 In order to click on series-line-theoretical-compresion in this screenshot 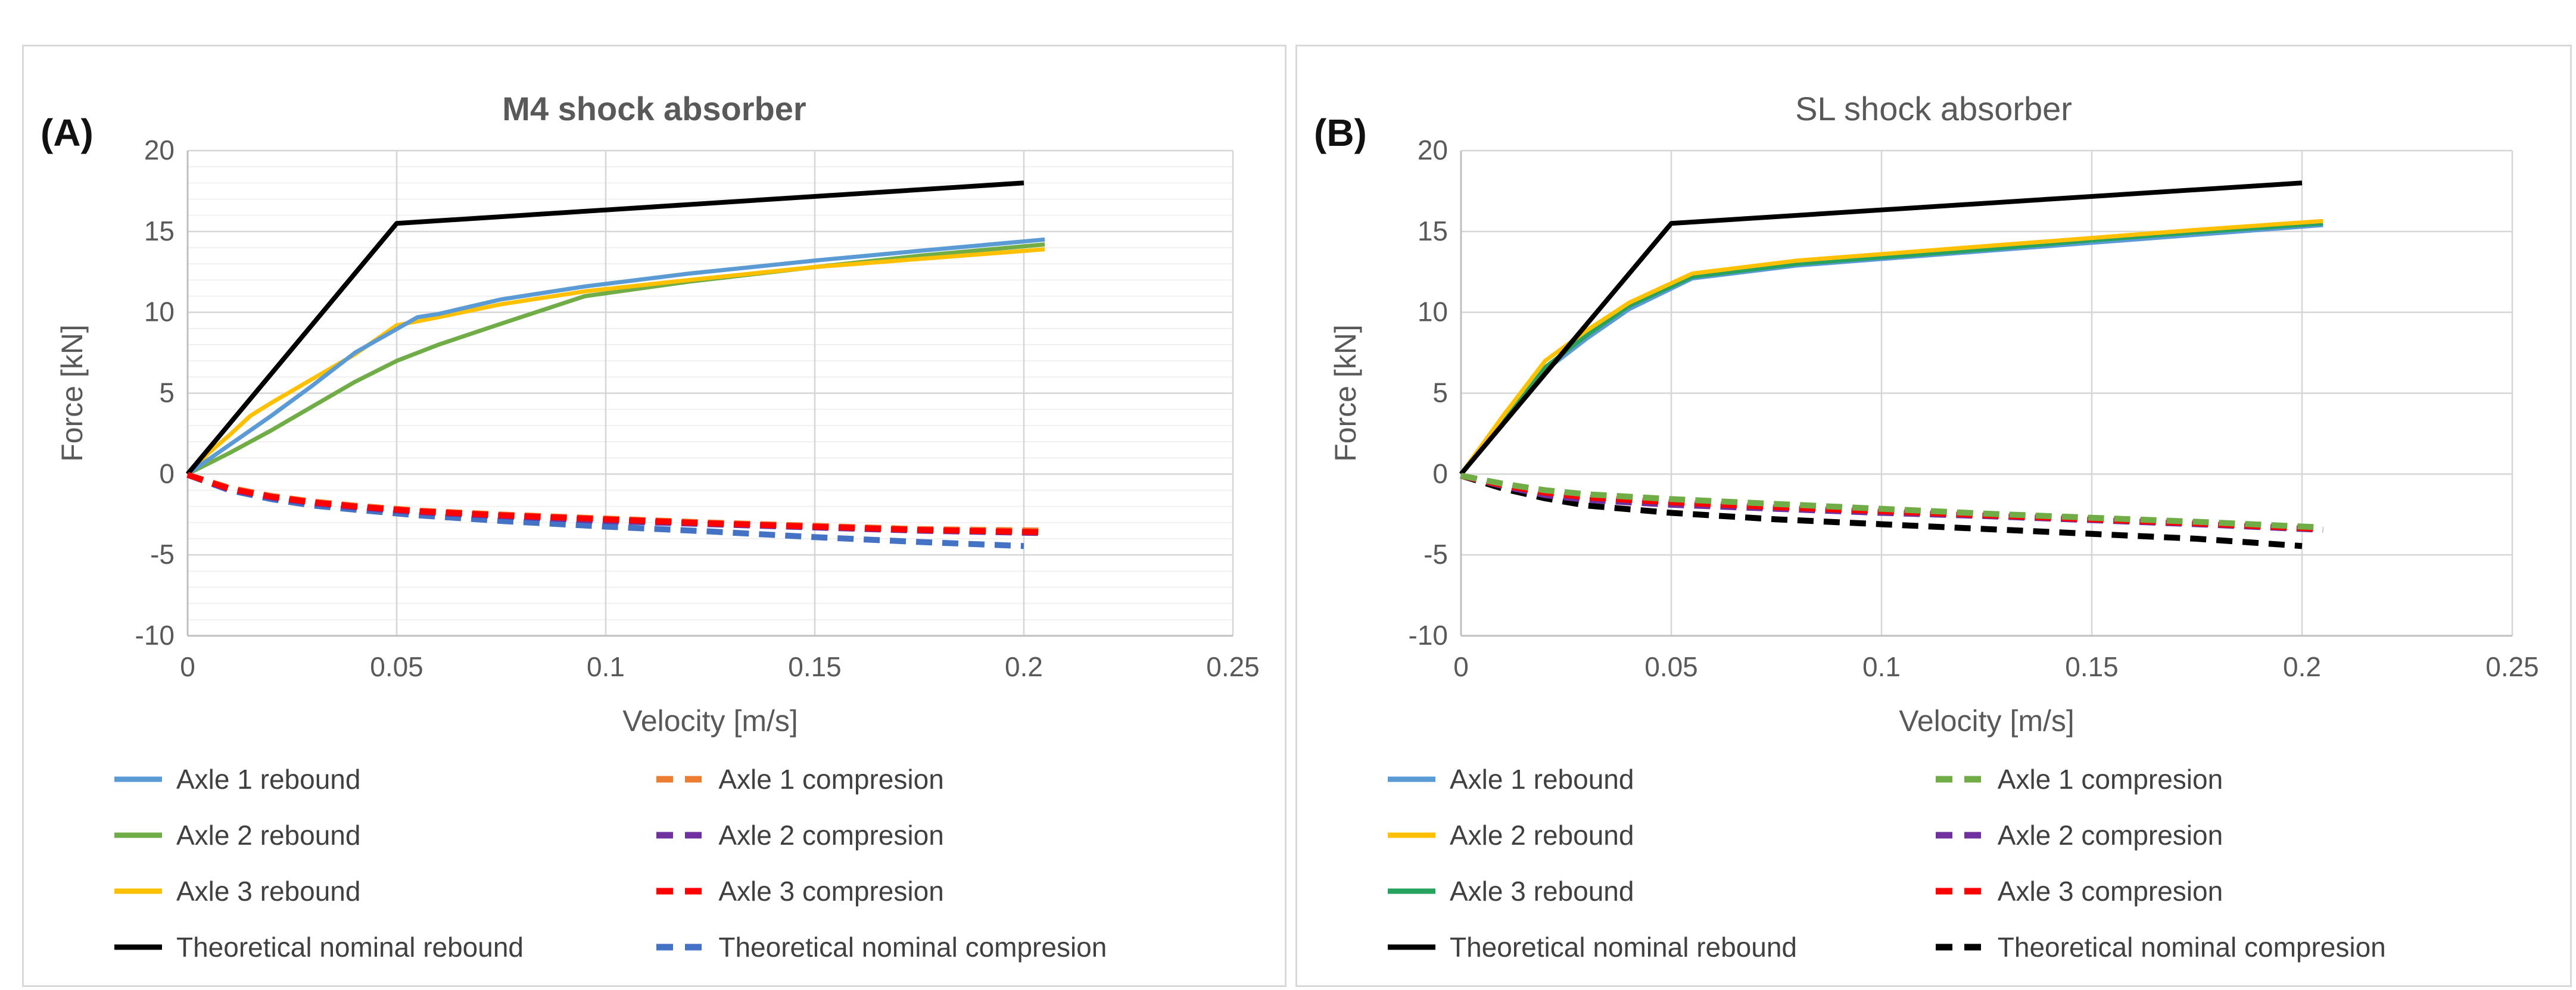, I will do `click(1881, 511)`.